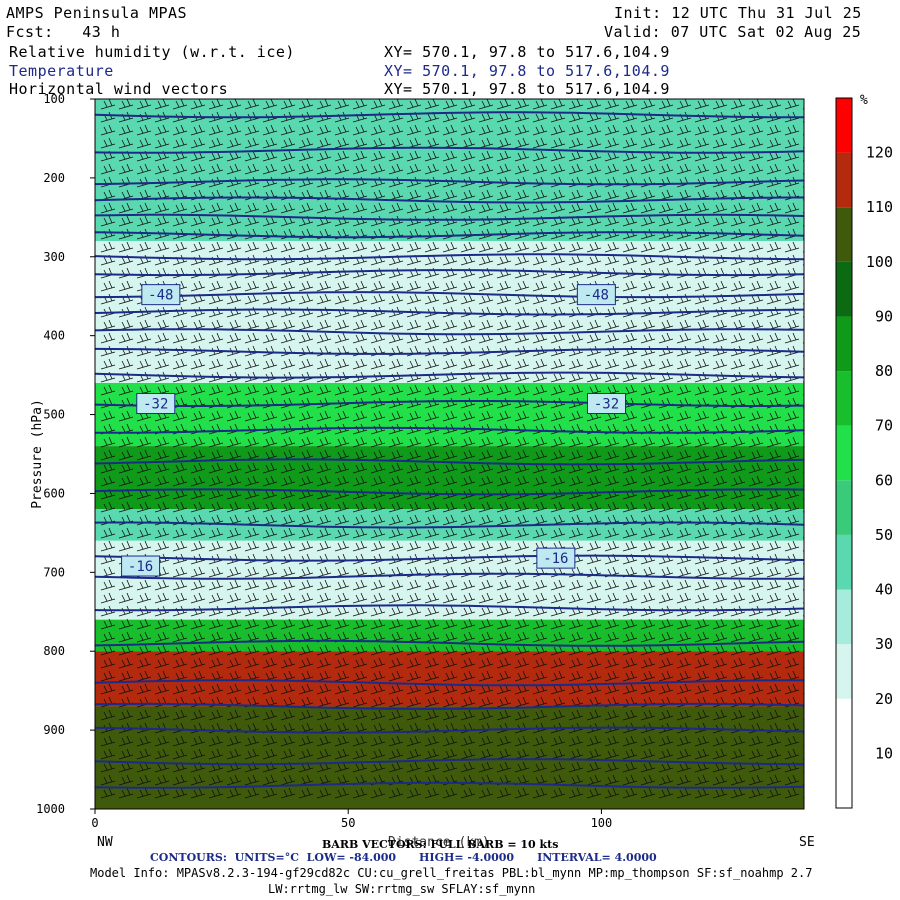 The height and width of the screenshot is (900, 900). What do you see at coordinates (879, 207) in the screenshot?
I see `colorbar-tick-label: 110` at bounding box center [879, 207].